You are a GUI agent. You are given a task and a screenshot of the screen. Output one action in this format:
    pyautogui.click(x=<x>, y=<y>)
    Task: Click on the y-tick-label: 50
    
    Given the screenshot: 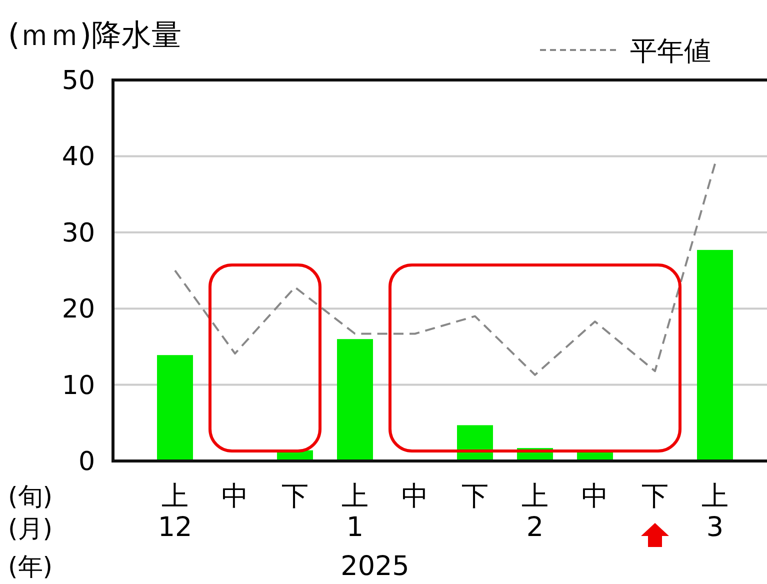 What is the action you would take?
    pyautogui.click(x=78, y=81)
    